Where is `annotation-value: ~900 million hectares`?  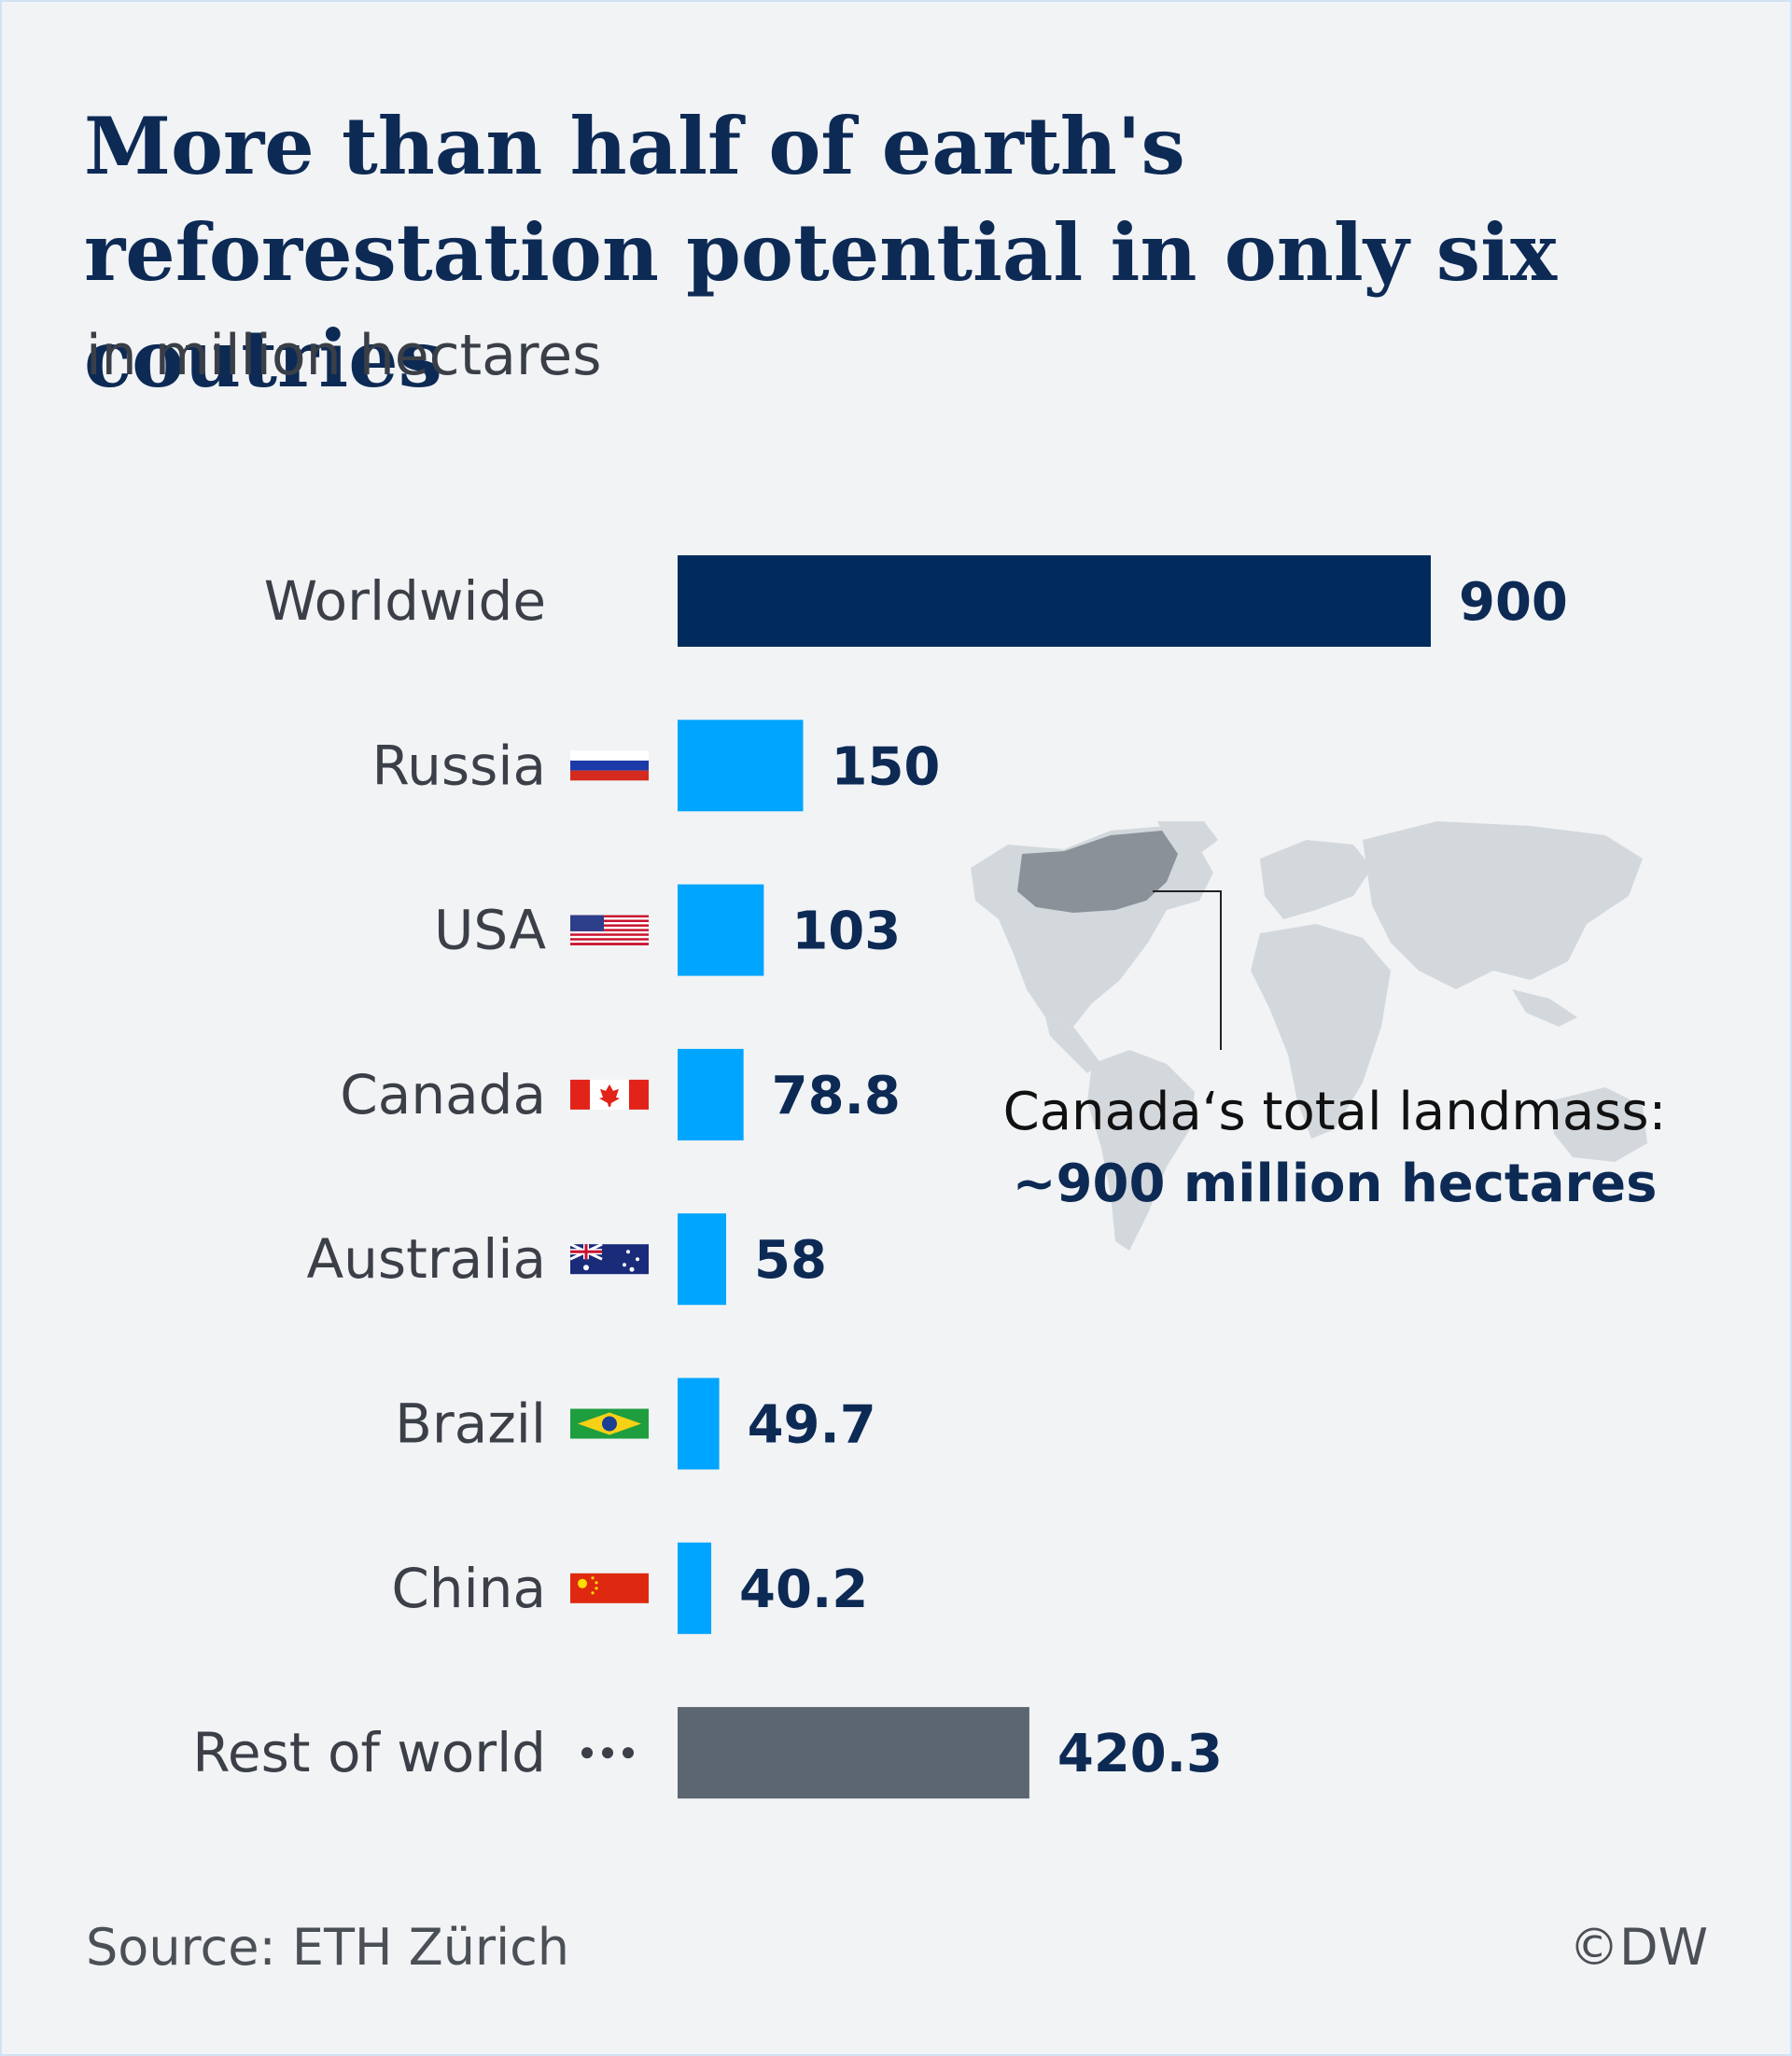
annotation-value: ~900 million hectares is located at coordinates (1335, 1184).